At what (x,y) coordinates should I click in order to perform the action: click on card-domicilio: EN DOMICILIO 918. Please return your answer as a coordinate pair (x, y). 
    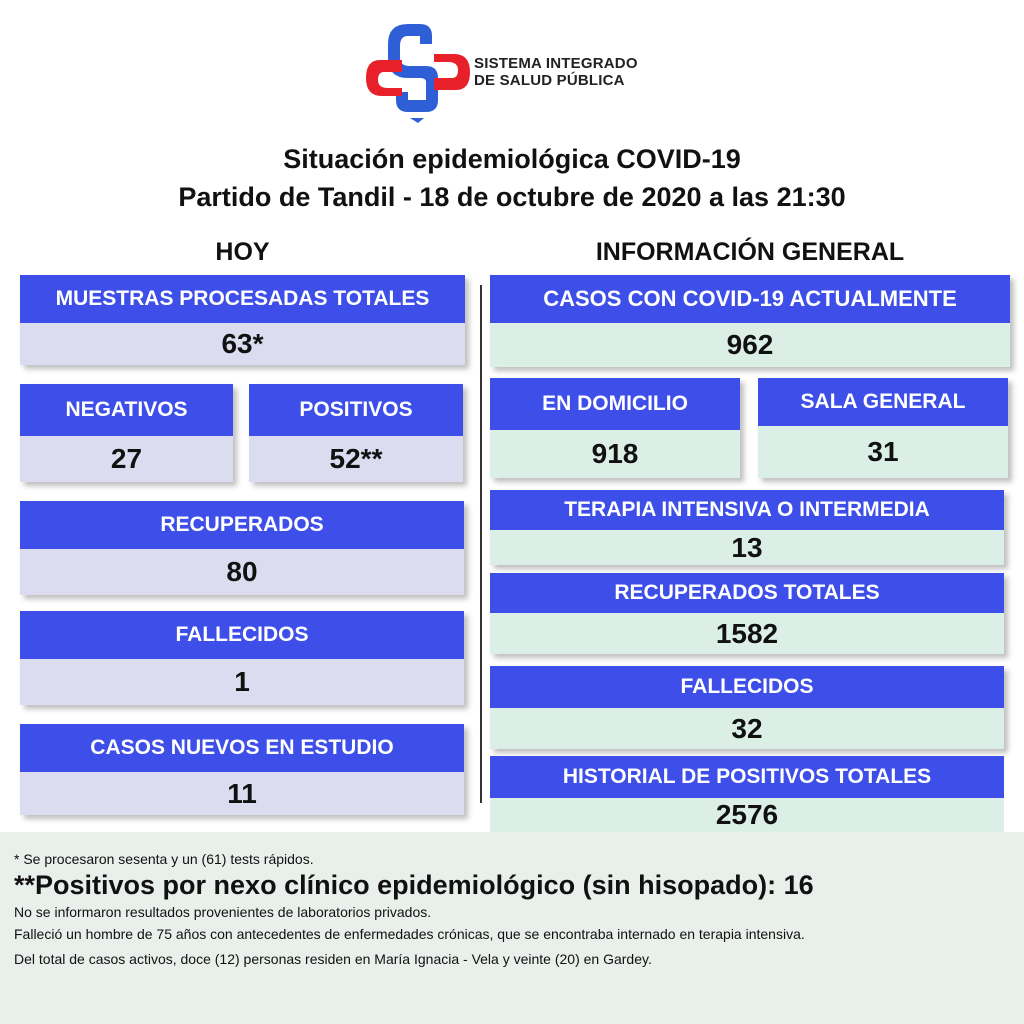
    Looking at the image, I should click on (615, 428).